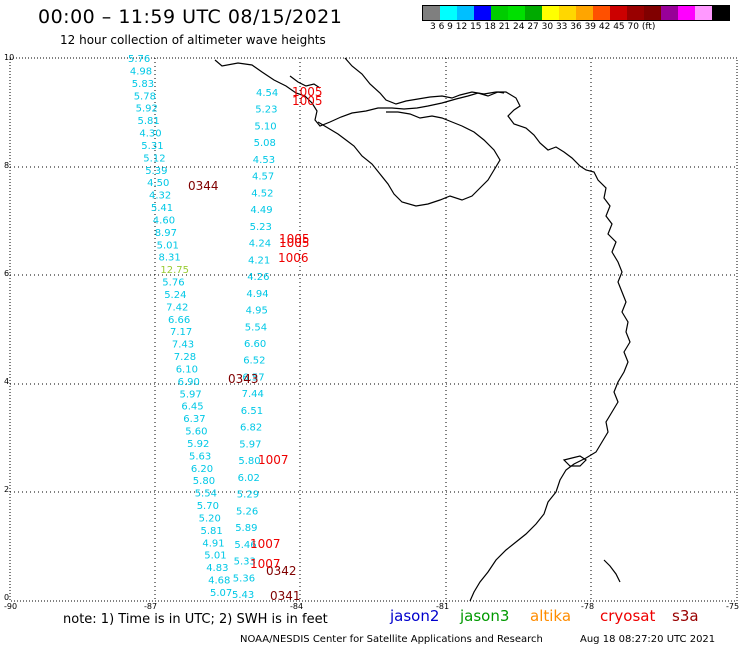  Describe the element at coordinates (213, 543) in the screenshot. I see `left-swh-39: 4.91` at that location.